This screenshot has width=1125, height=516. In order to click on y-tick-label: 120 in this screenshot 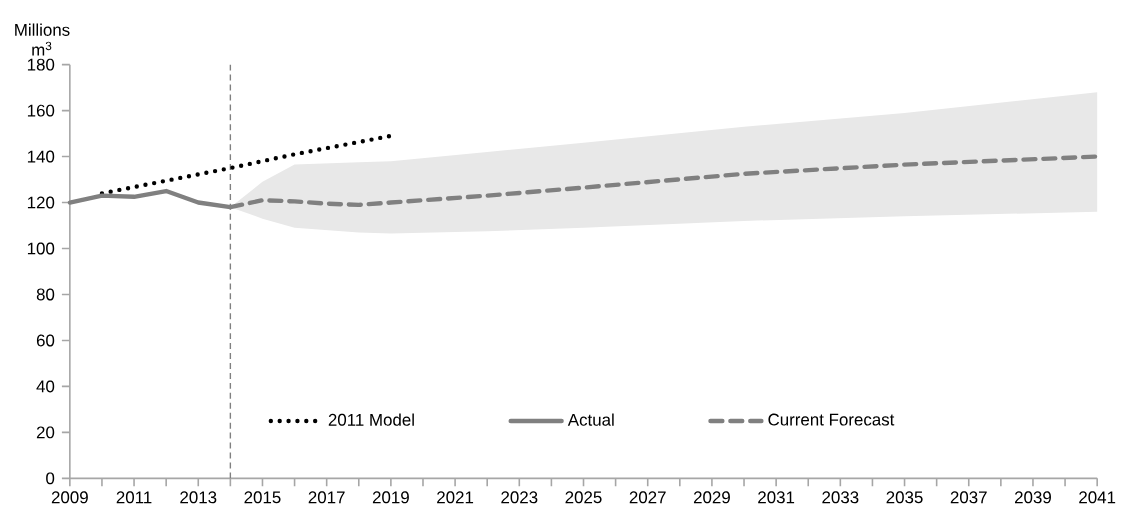, I will do `click(41, 202)`.